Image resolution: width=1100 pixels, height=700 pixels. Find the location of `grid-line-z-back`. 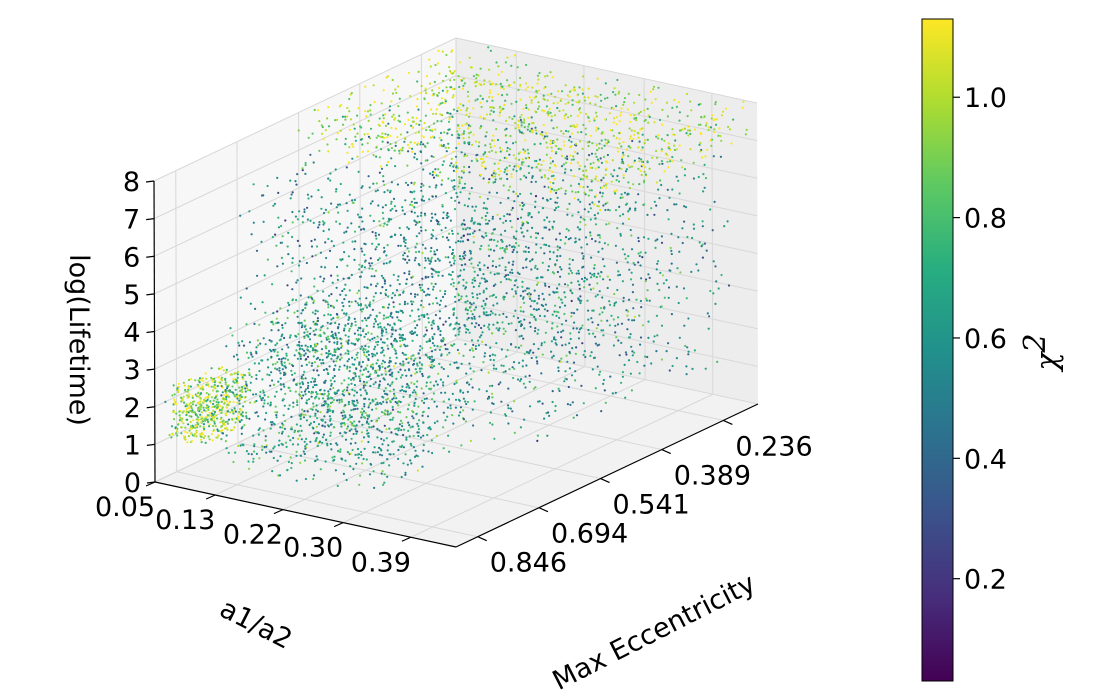

grid-line-z-back is located at coordinates (607, 258).